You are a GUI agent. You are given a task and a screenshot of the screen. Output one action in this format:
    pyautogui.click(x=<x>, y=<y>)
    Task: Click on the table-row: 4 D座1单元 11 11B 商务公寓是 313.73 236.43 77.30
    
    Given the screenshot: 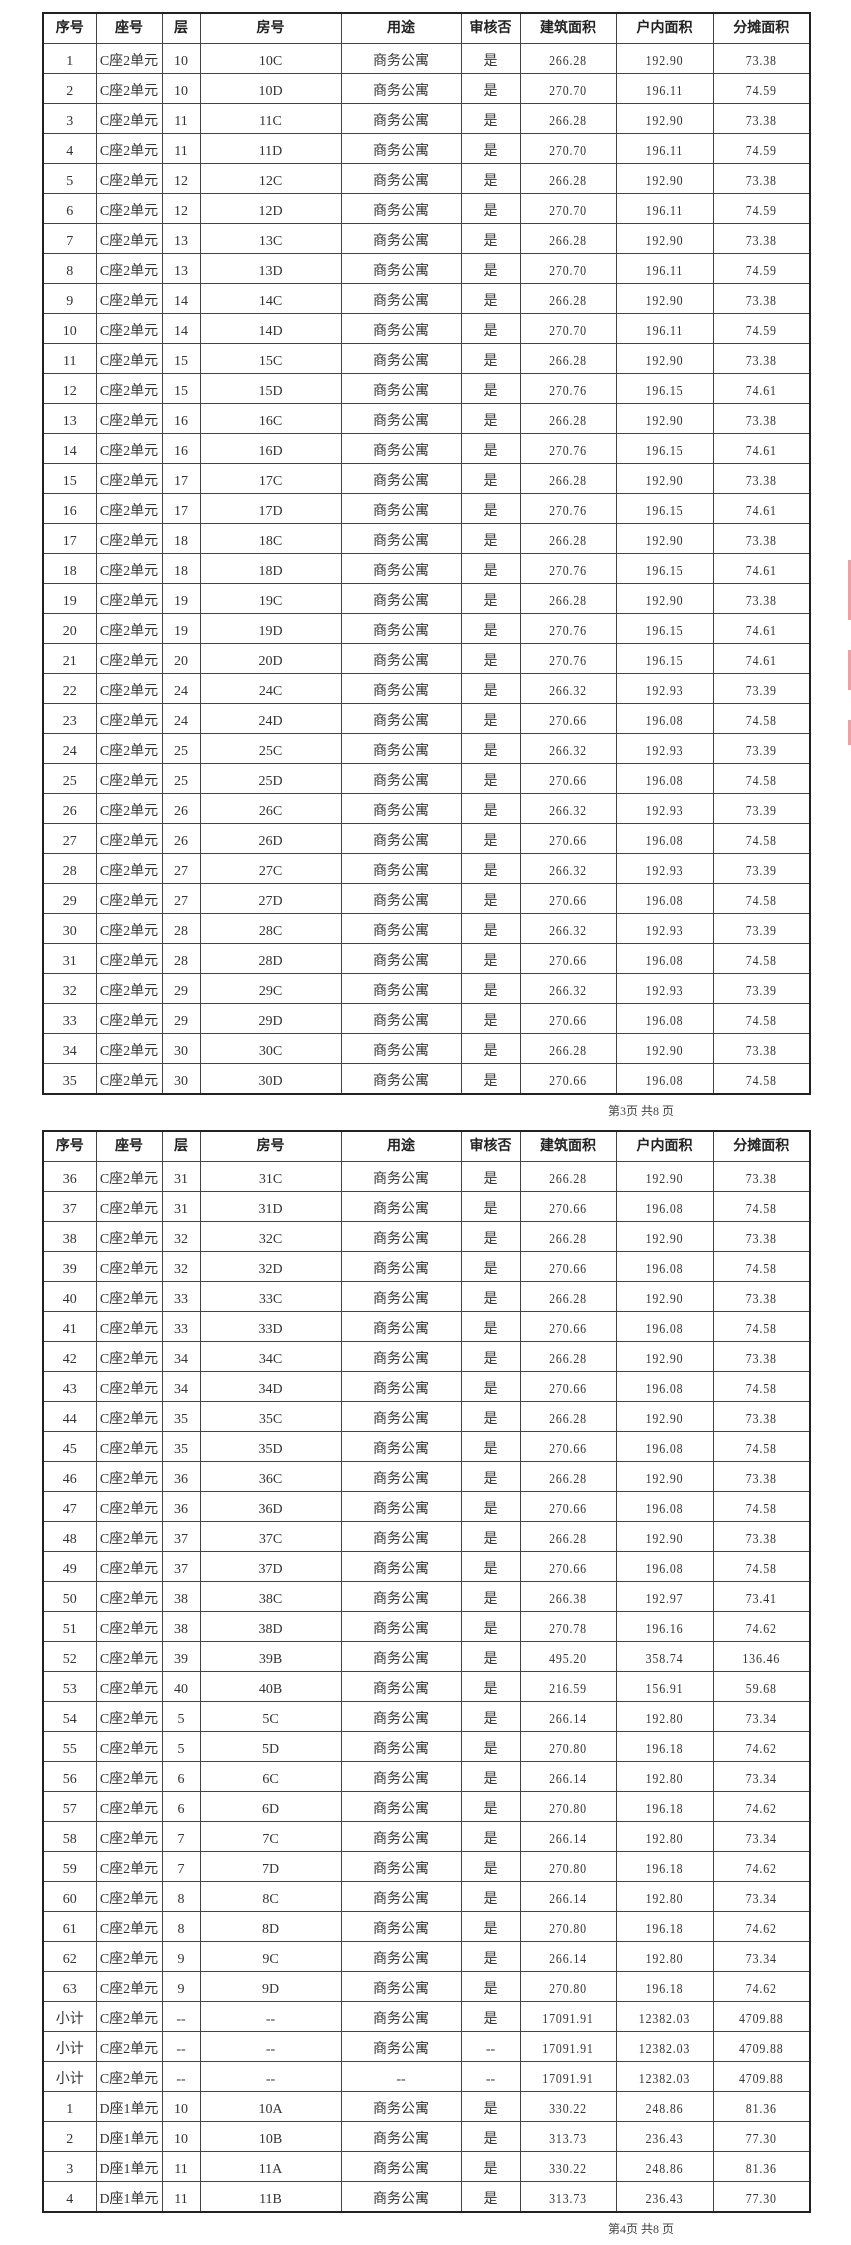 What is the action you would take?
    pyautogui.click(x=426, y=2197)
    